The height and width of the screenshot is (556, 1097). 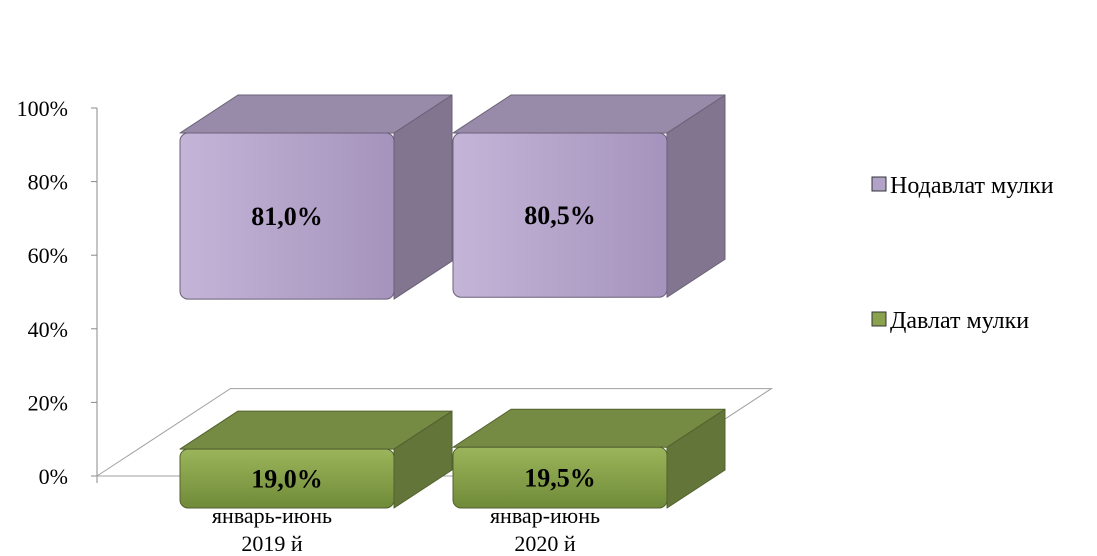 What do you see at coordinates (959, 321) in the screenshot?
I see `legend-label: Давлат мулки` at bounding box center [959, 321].